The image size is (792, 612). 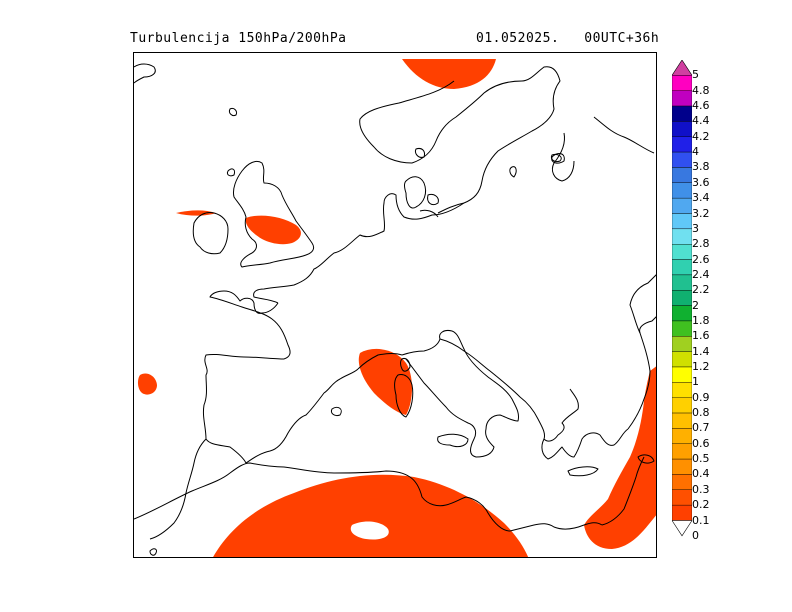 I want to click on color-scale-bar, so click(x=682, y=298).